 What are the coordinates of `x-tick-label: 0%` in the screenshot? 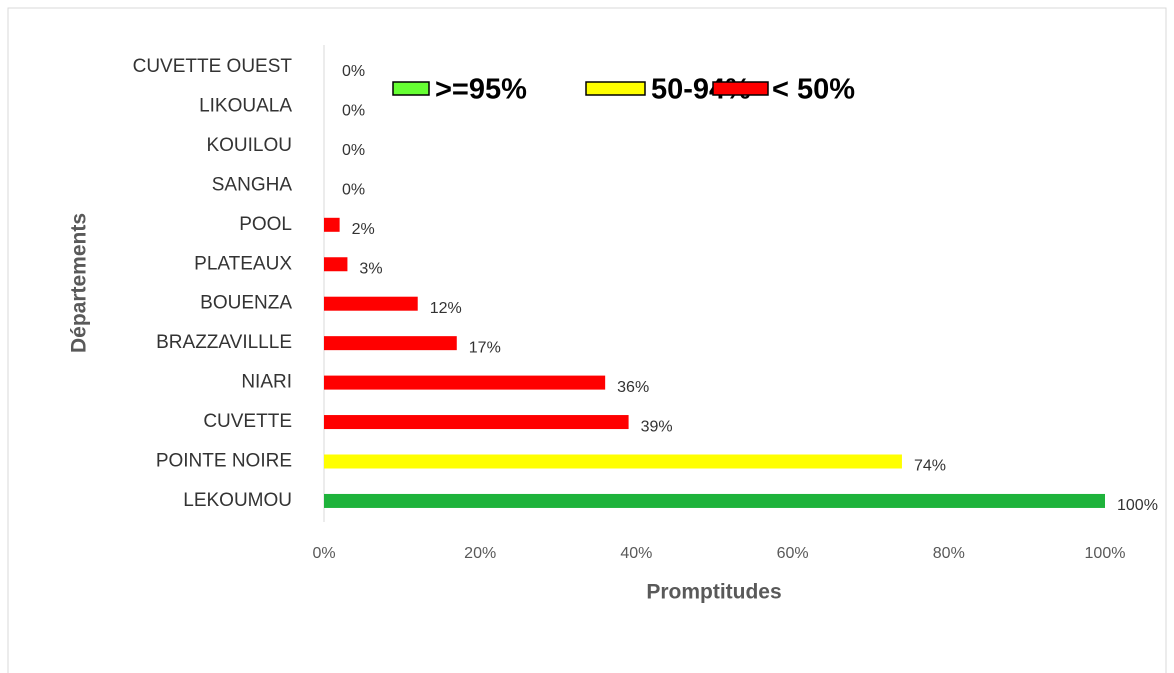 It's located at (323, 553).